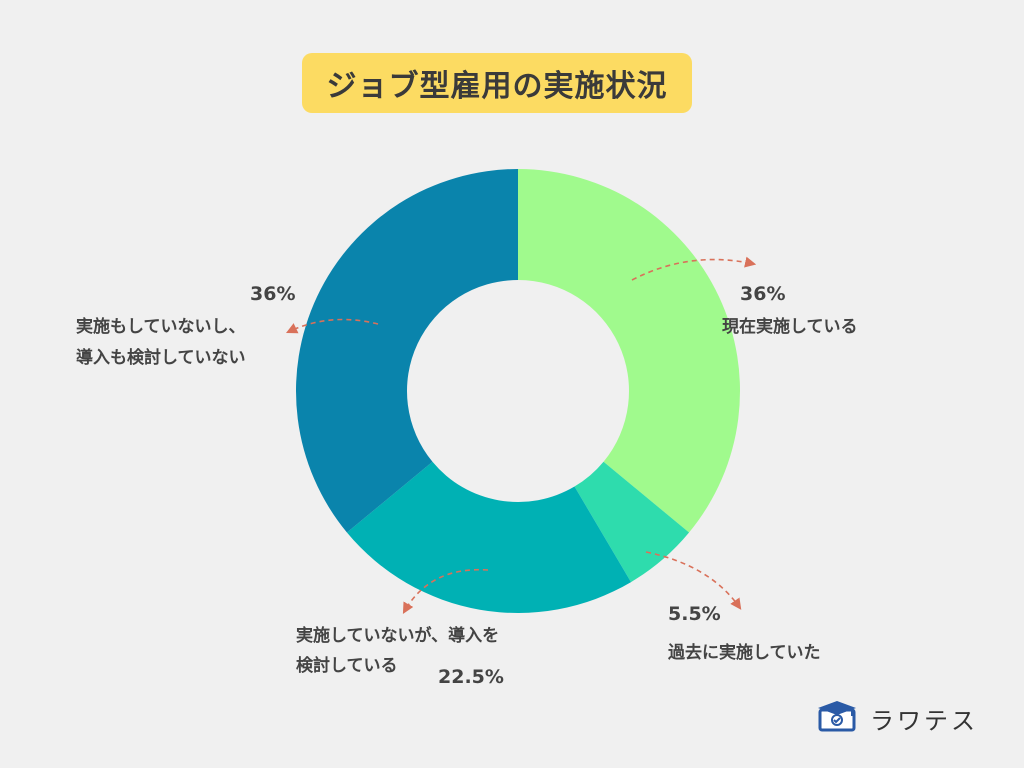 This screenshot has height=768, width=1024. What do you see at coordinates (161, 357) in the screenshot?
I see `category-label-none-line2: 導入も検討していない` at bounding box center [161, 357].